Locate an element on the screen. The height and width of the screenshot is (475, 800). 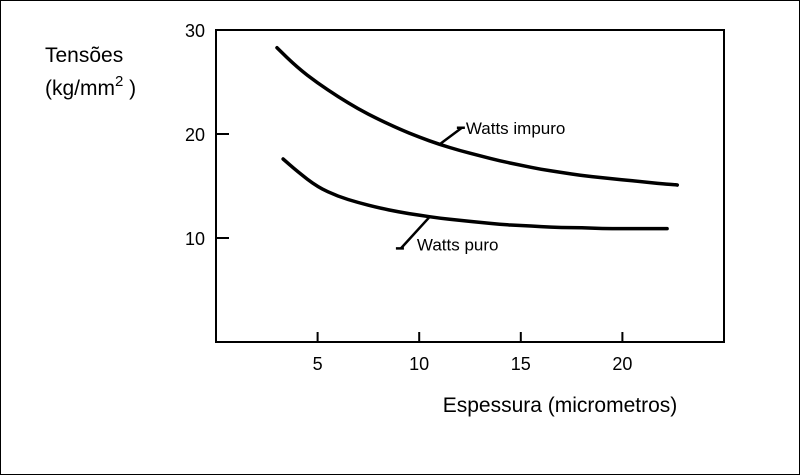
y-axis-unit-prefix: (kg/mm is located at coordinates (80, 88).